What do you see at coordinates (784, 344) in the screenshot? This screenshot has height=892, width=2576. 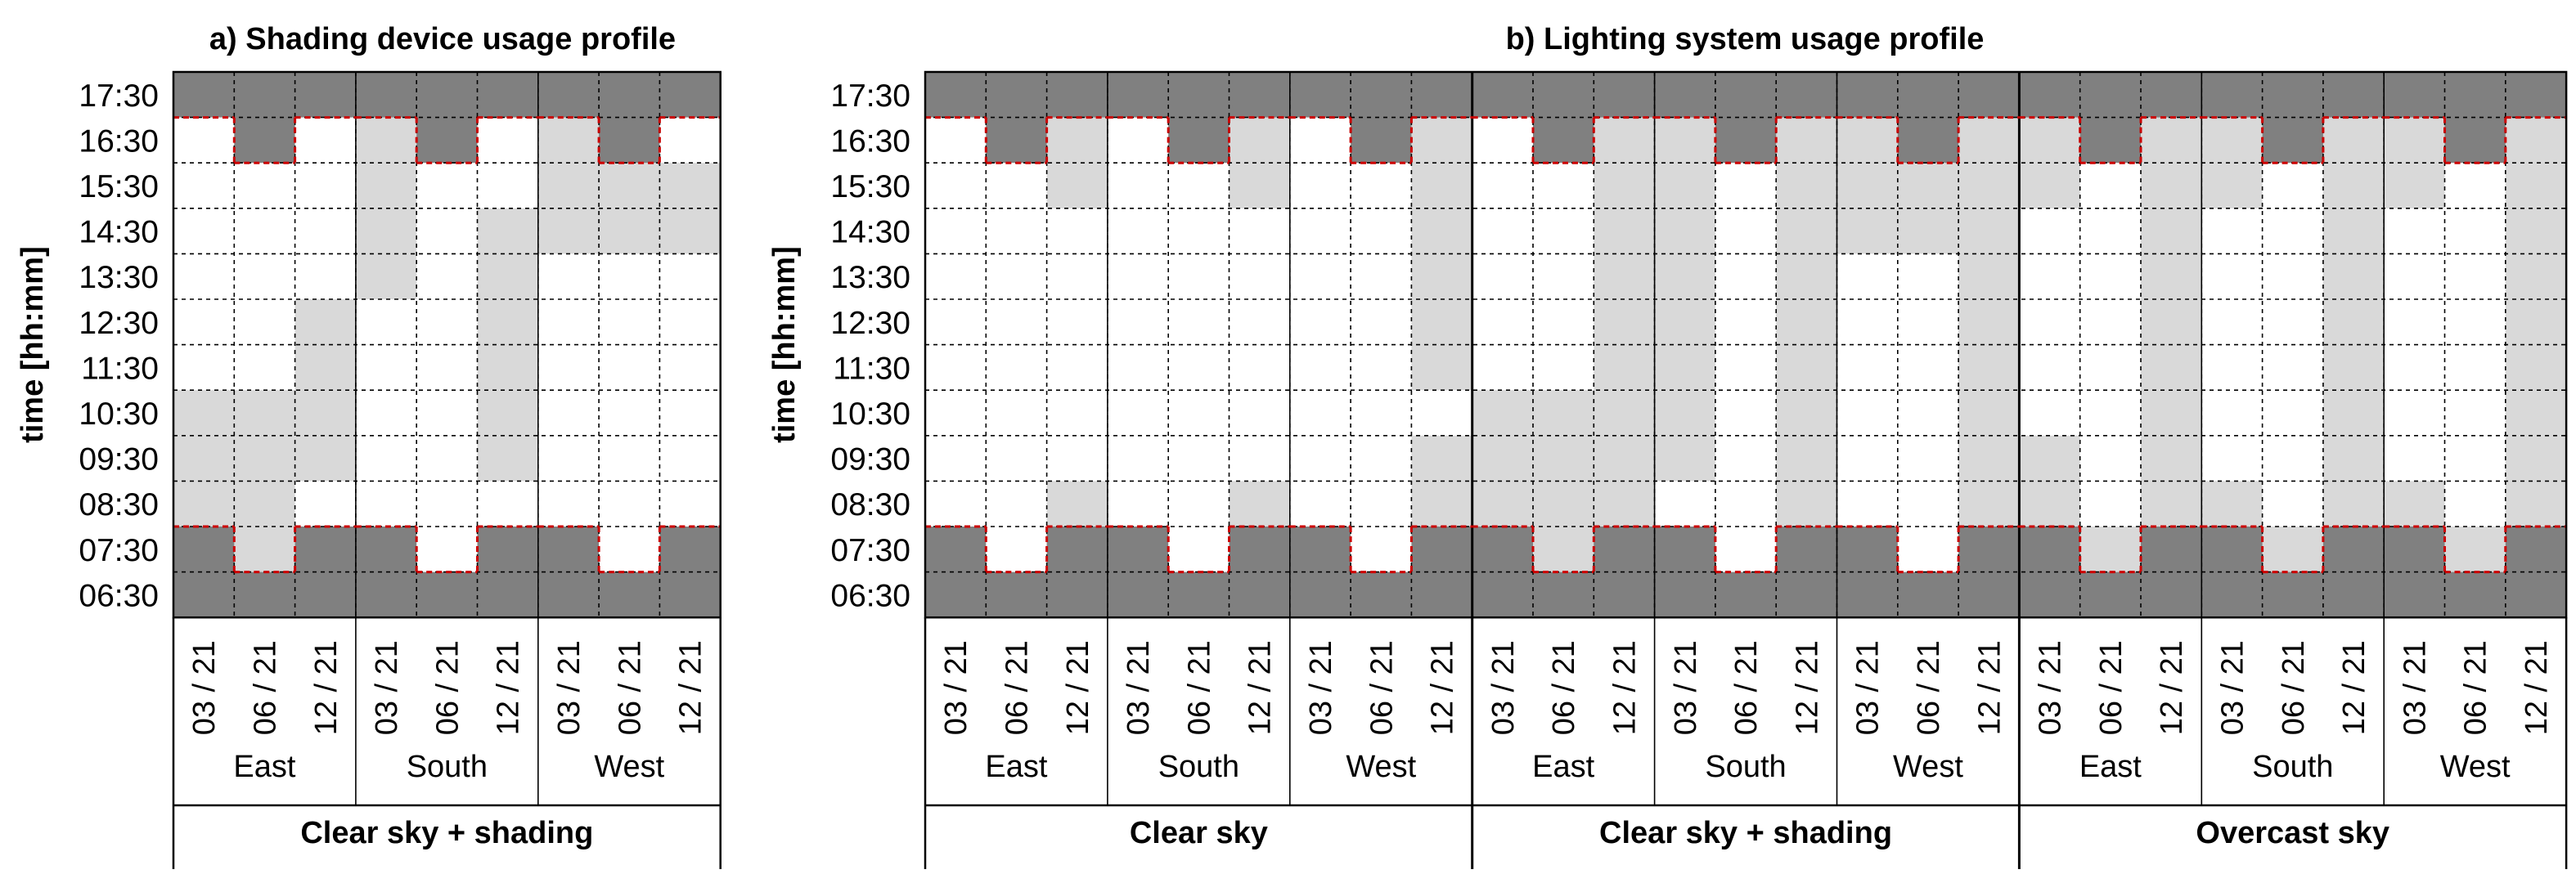 I see `y-axis-label: time [hh:mm]` at bounding box center [784, 344].